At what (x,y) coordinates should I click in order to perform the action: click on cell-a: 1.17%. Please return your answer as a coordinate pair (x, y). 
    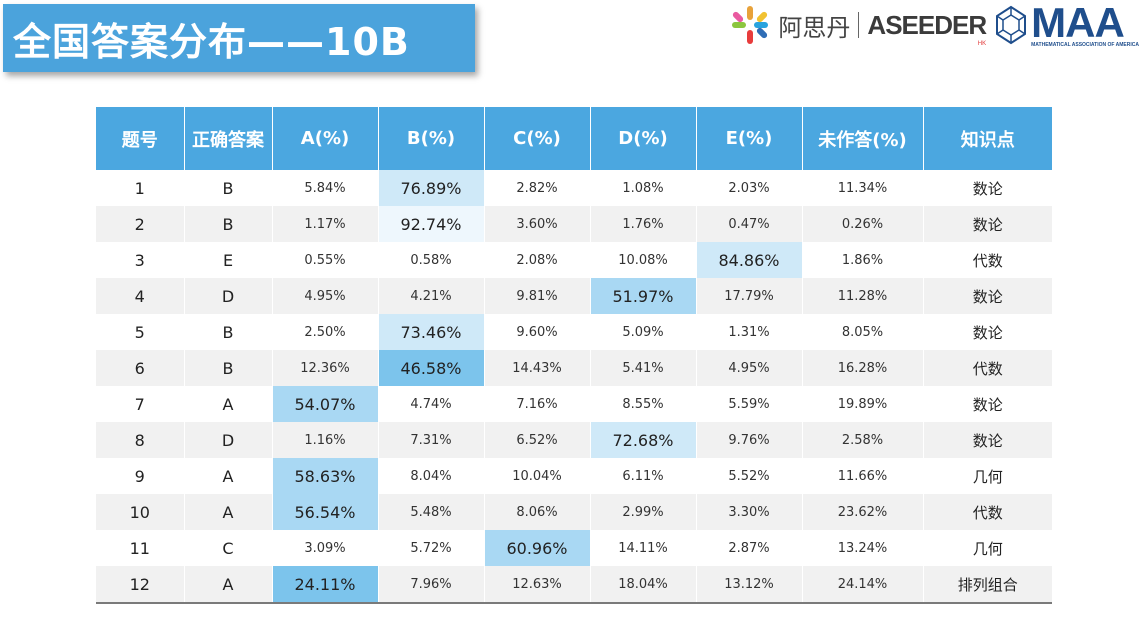
    Looking at the image, I should click on (325, 224).